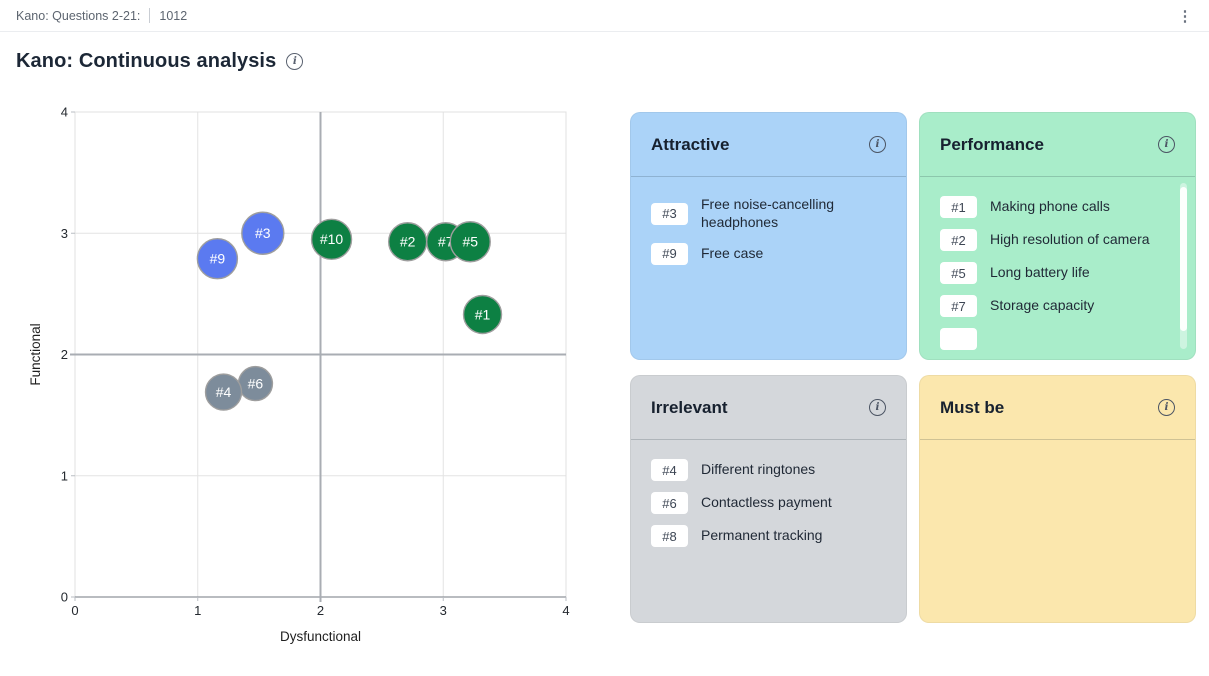 The height and width of the screenshot is (676, 1209). Describe the element at coordinates (146, 61) in the screenshot. I see `page-title: Kano: Continuous analysis` at that location.